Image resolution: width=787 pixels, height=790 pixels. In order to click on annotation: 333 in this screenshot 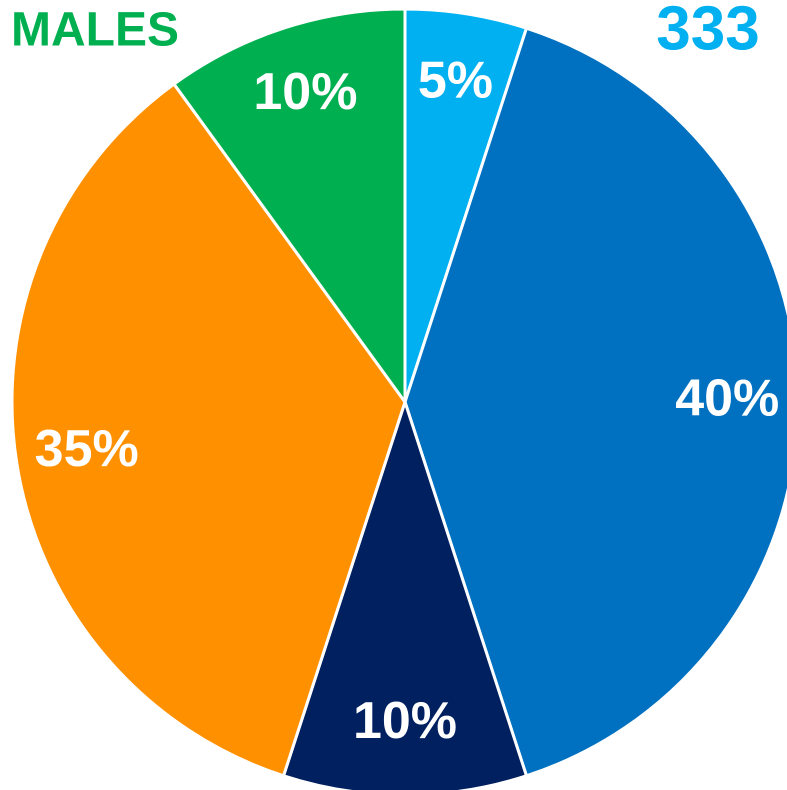, I will do `click(707, 31)`.